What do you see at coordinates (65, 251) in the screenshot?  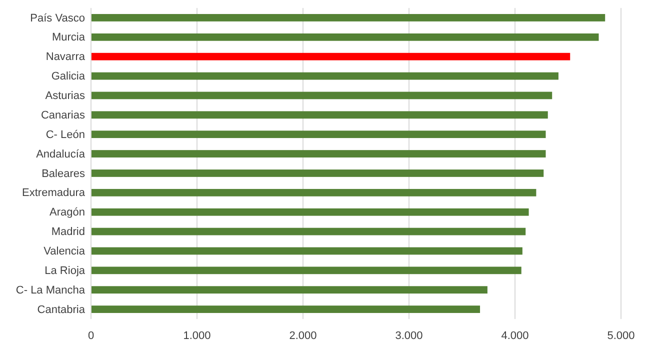 I see `y-tick-label: Valencia` at bounding box center [65, 251].